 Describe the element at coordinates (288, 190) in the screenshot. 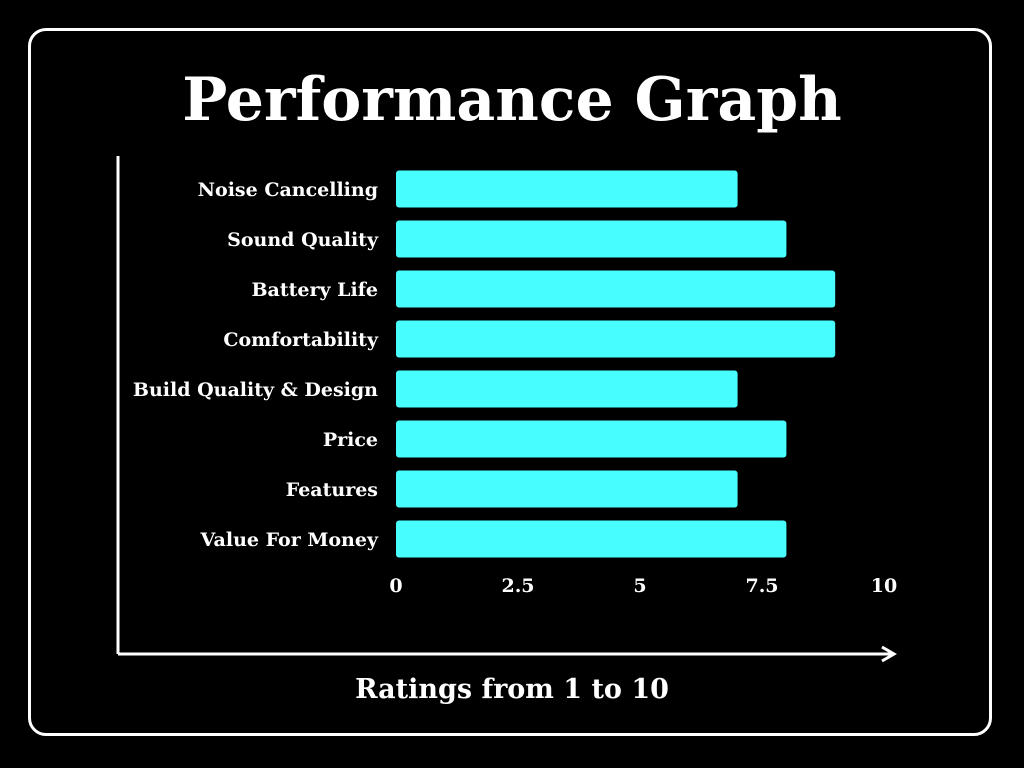

I see `category-label: Noise Cancelling` at that location.